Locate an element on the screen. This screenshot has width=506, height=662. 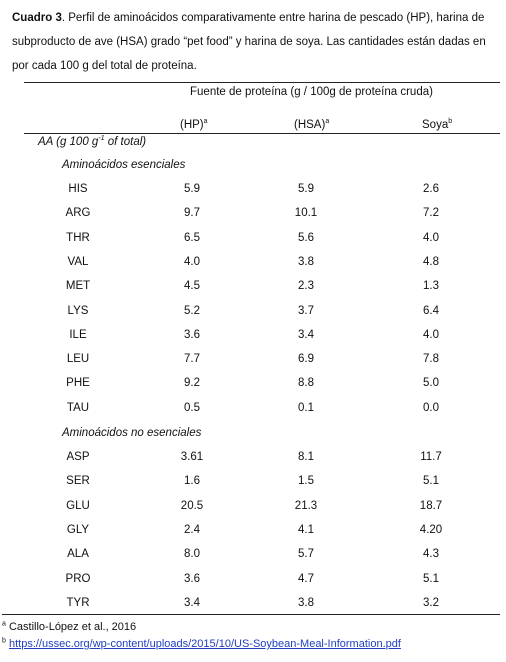
table-row: PHE 9.2 8.8 5.0 is located at coordinates (253, 387).